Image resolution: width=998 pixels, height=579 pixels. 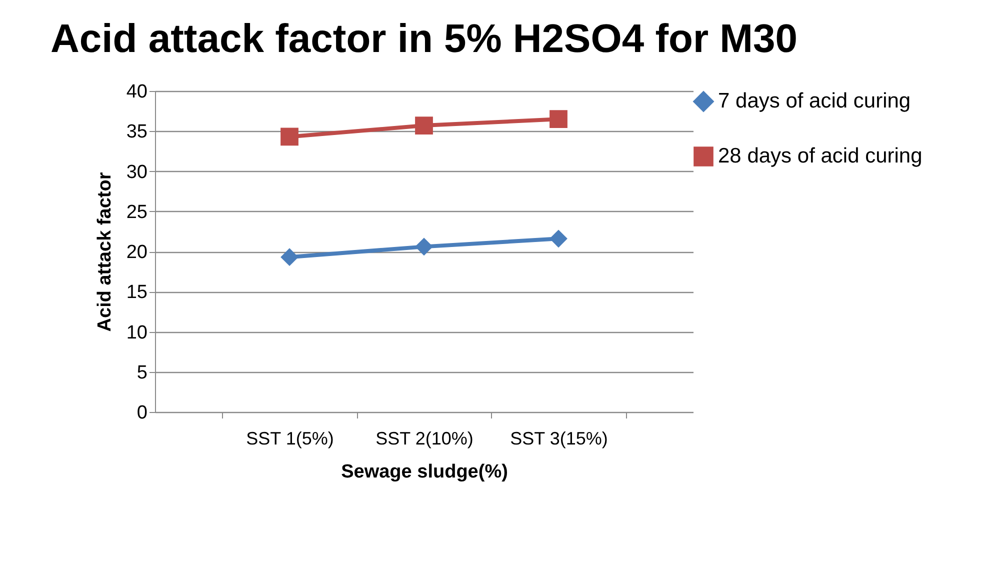 What do you see at coordinates (814, 101) in the screenshot?
I see `legend-label: 7 days of acid curing` at bounding box center [814, 101].